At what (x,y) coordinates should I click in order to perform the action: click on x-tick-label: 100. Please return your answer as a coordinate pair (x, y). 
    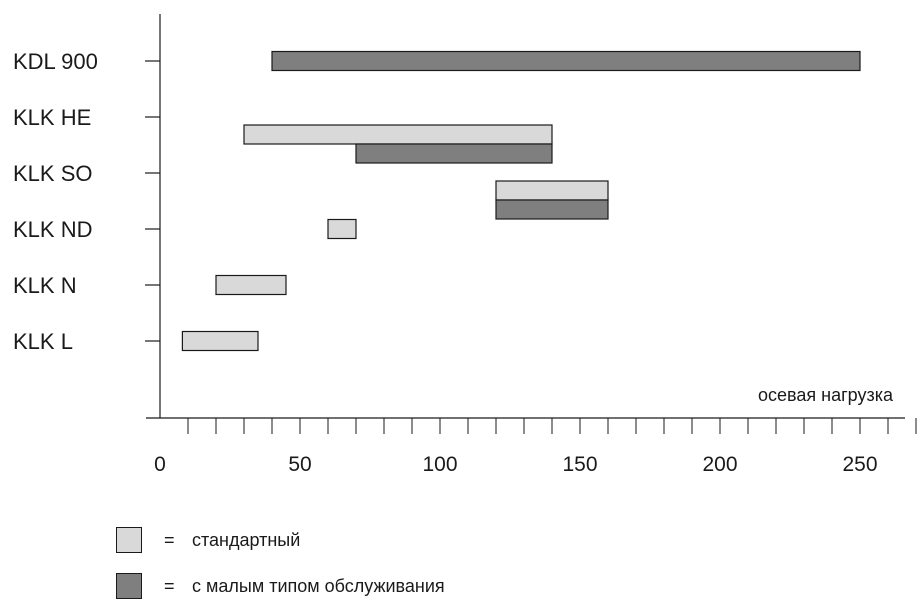
    Looking at the image, I should click on (439, 464).